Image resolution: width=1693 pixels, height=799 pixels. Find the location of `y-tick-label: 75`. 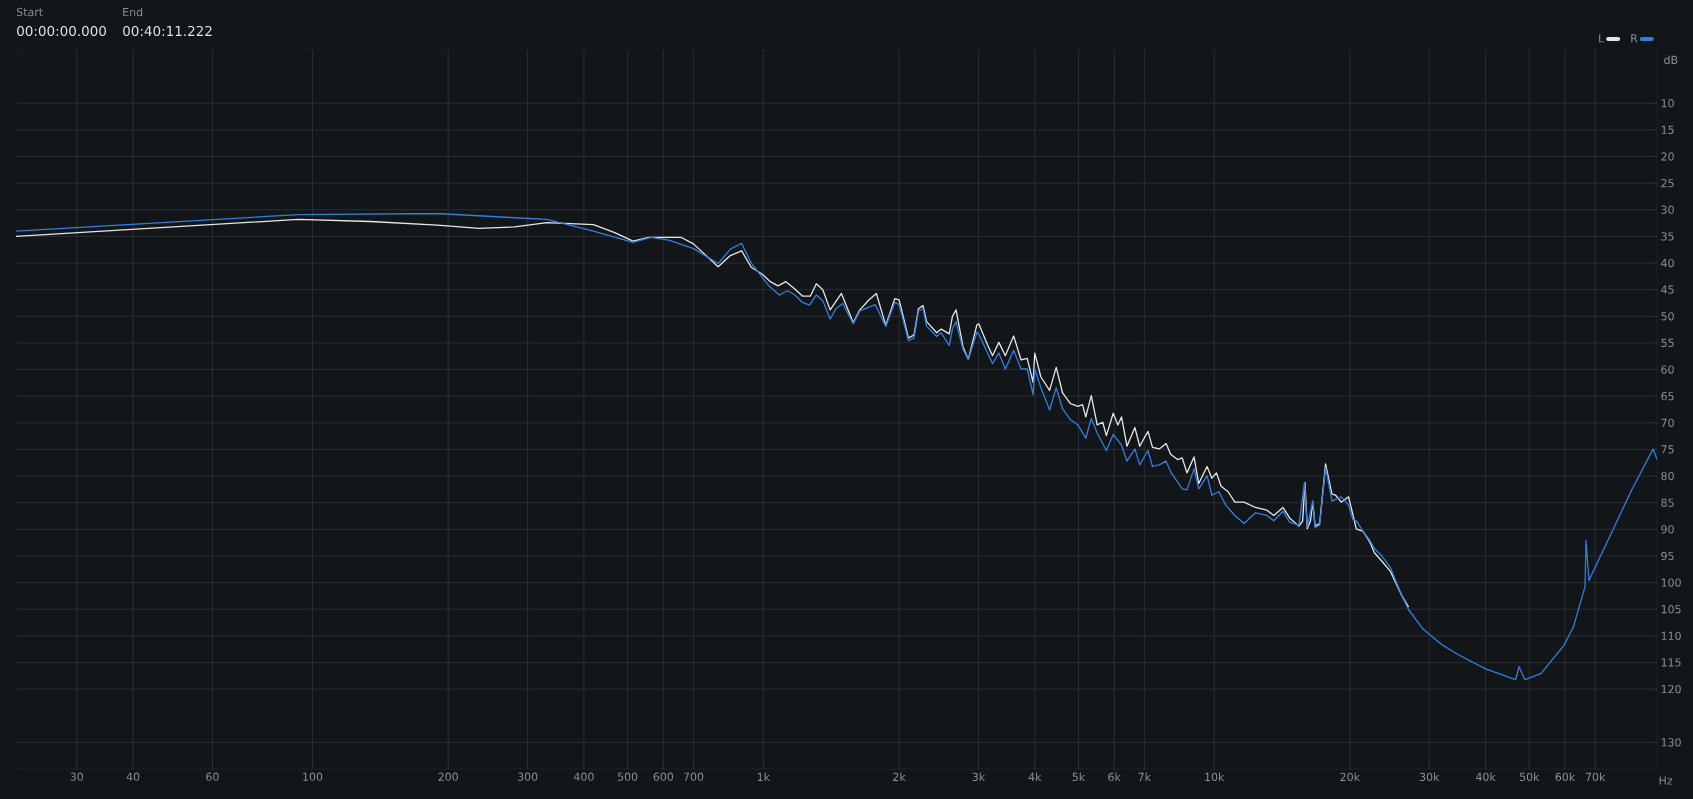

y-tick-label: 75 is located at coordinates (1667, 449).